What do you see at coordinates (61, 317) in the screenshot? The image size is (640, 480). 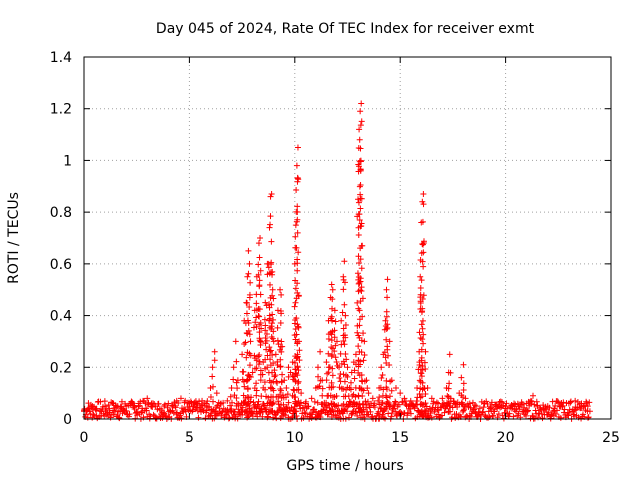 I see `y-tick-label: 0.4` at bounding box center [61, 317].